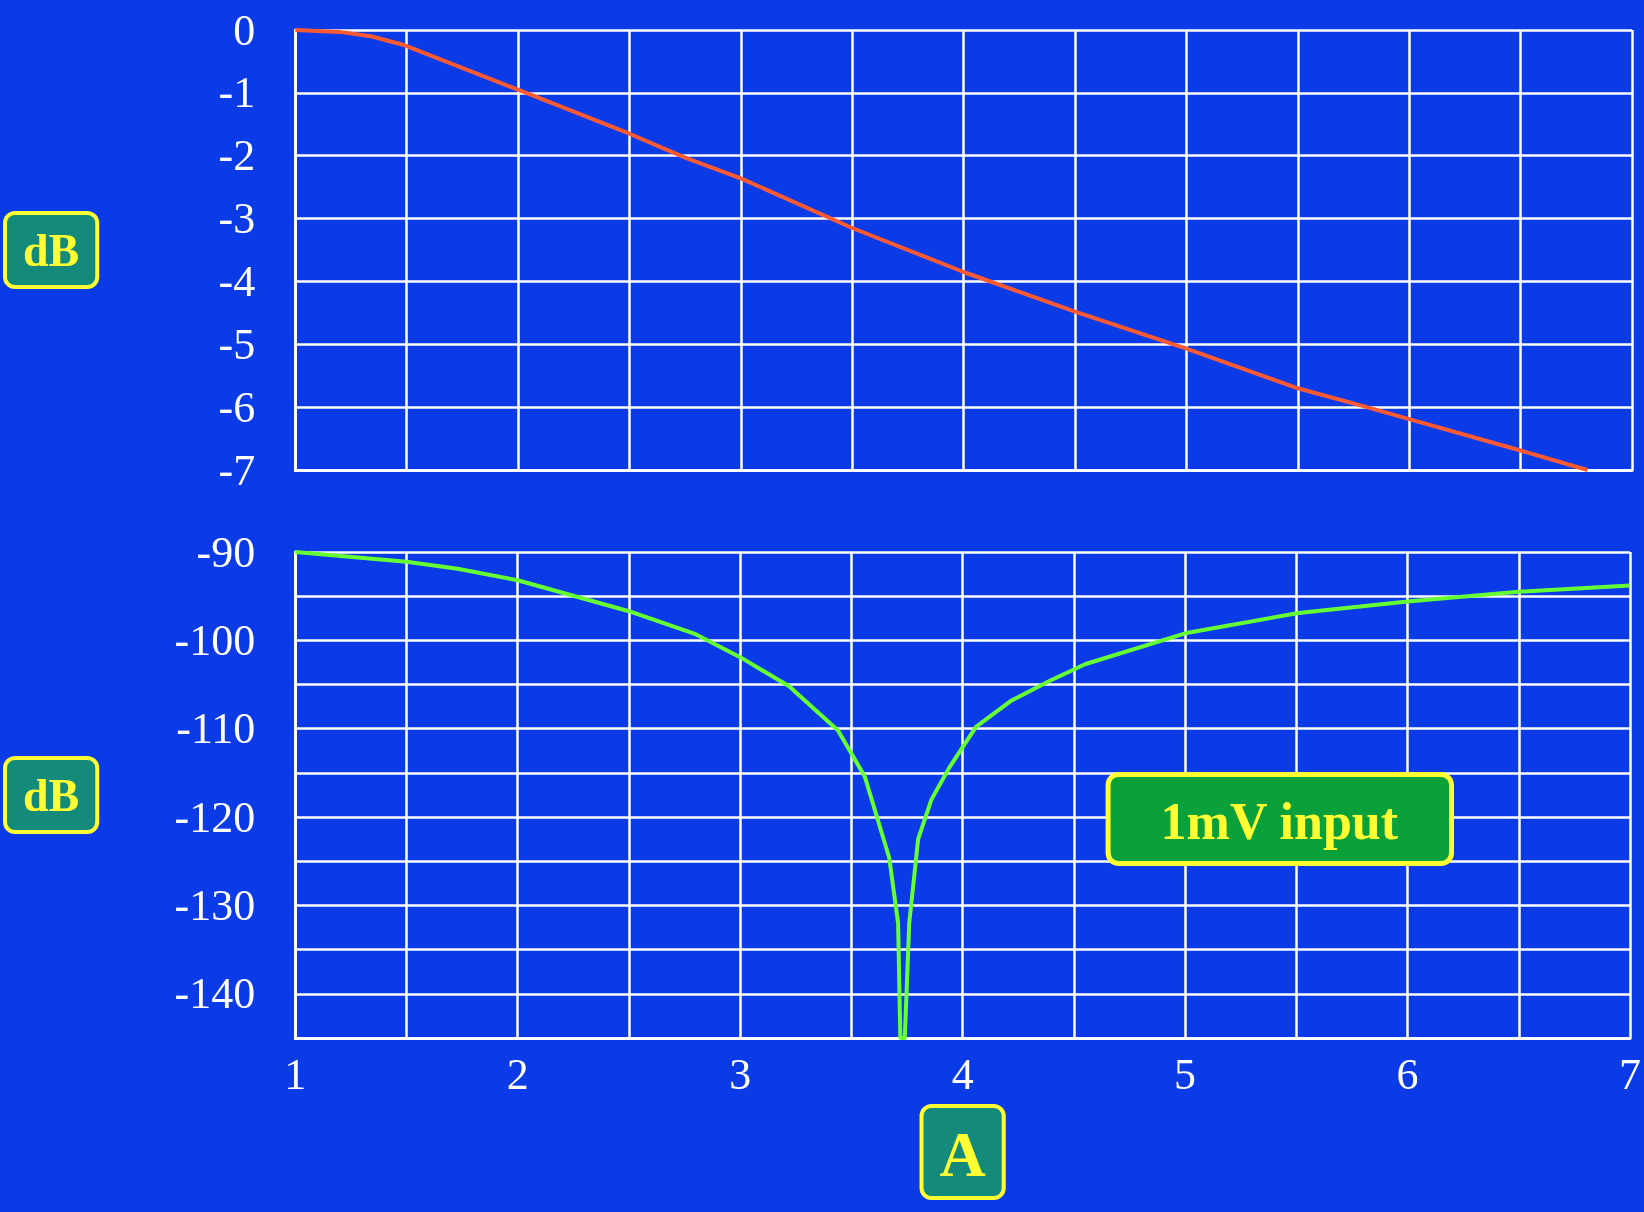 This screenshot has width=1644, height=1212. What do you see at coordinates (962, 1154) in the screenshot?
I see `x-axis-title: A` at bounding box center [962, 1154].